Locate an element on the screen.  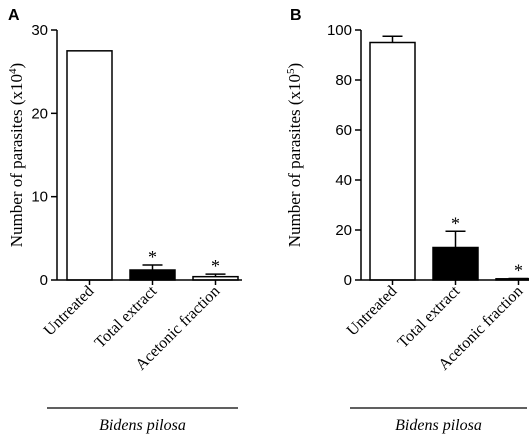
y-tick-label: 40 is located at coordinates (343, 180).